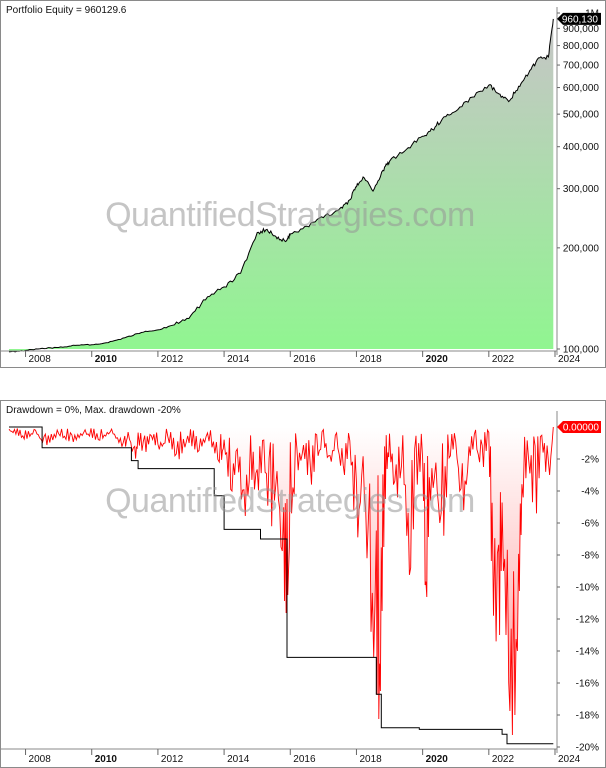 The height and width of the screenshot is (768, 606). Describe the element at coordinates (238, 759) in the screenshot. I see `drawdown-x-tick-label: 2014` at that location.